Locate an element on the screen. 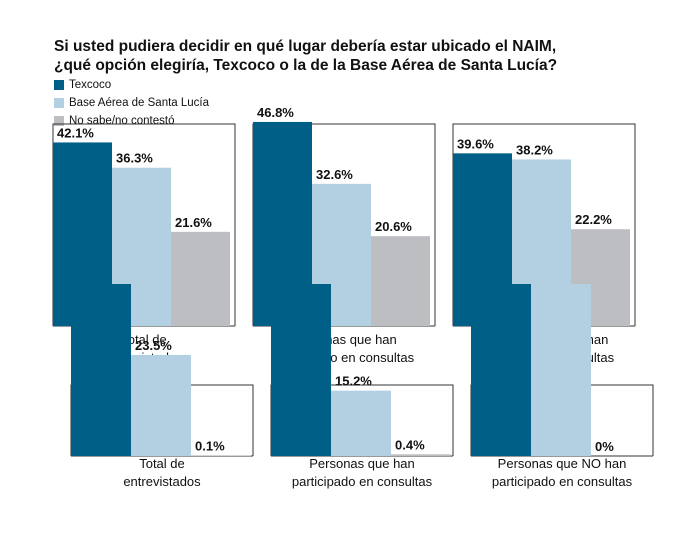 Image resolution: width=696 pixels, height=543 pixels. legend-label-texcoco: Texcoco is located at coordinates (90, 85).